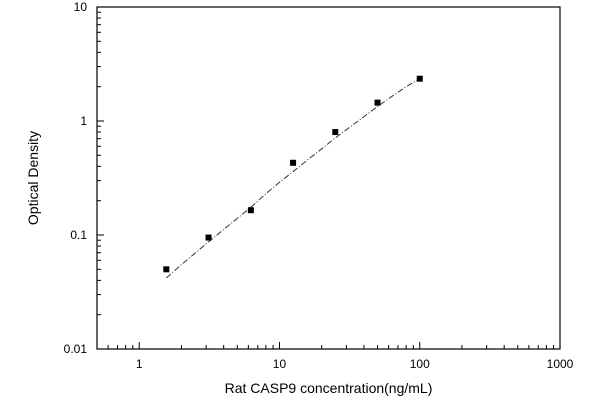 This screenshot has width=600, height=400. Describe the element at coordinates (83, 121) in the screenshot. I see `y-tick-label: 1` at that location.